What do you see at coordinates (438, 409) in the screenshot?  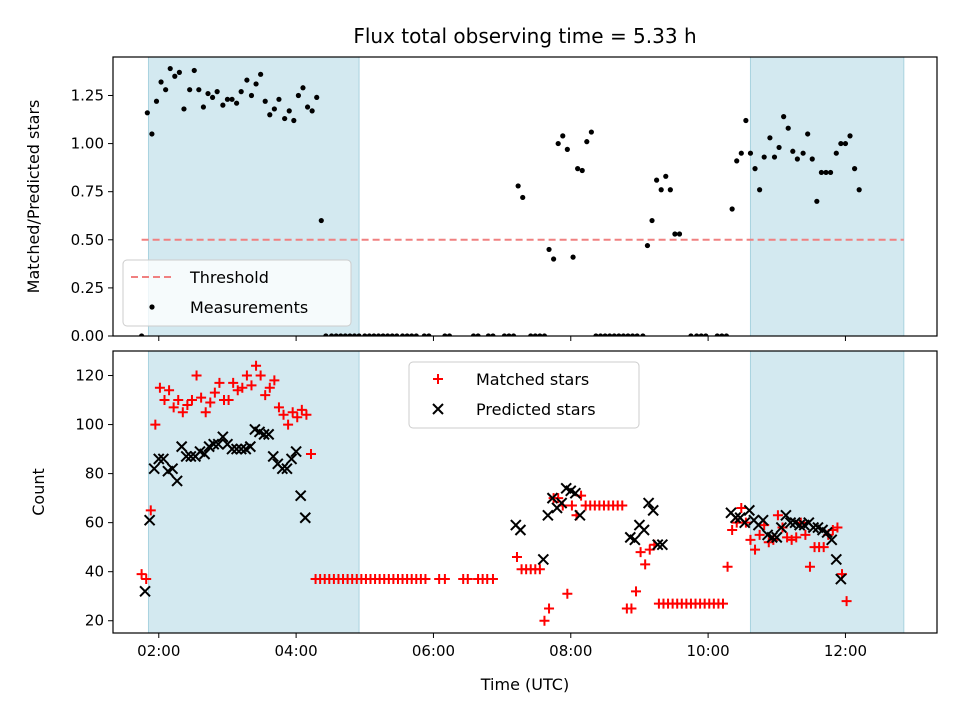 I see `legend-predicted-swatch` at bounding box center [438, 409].